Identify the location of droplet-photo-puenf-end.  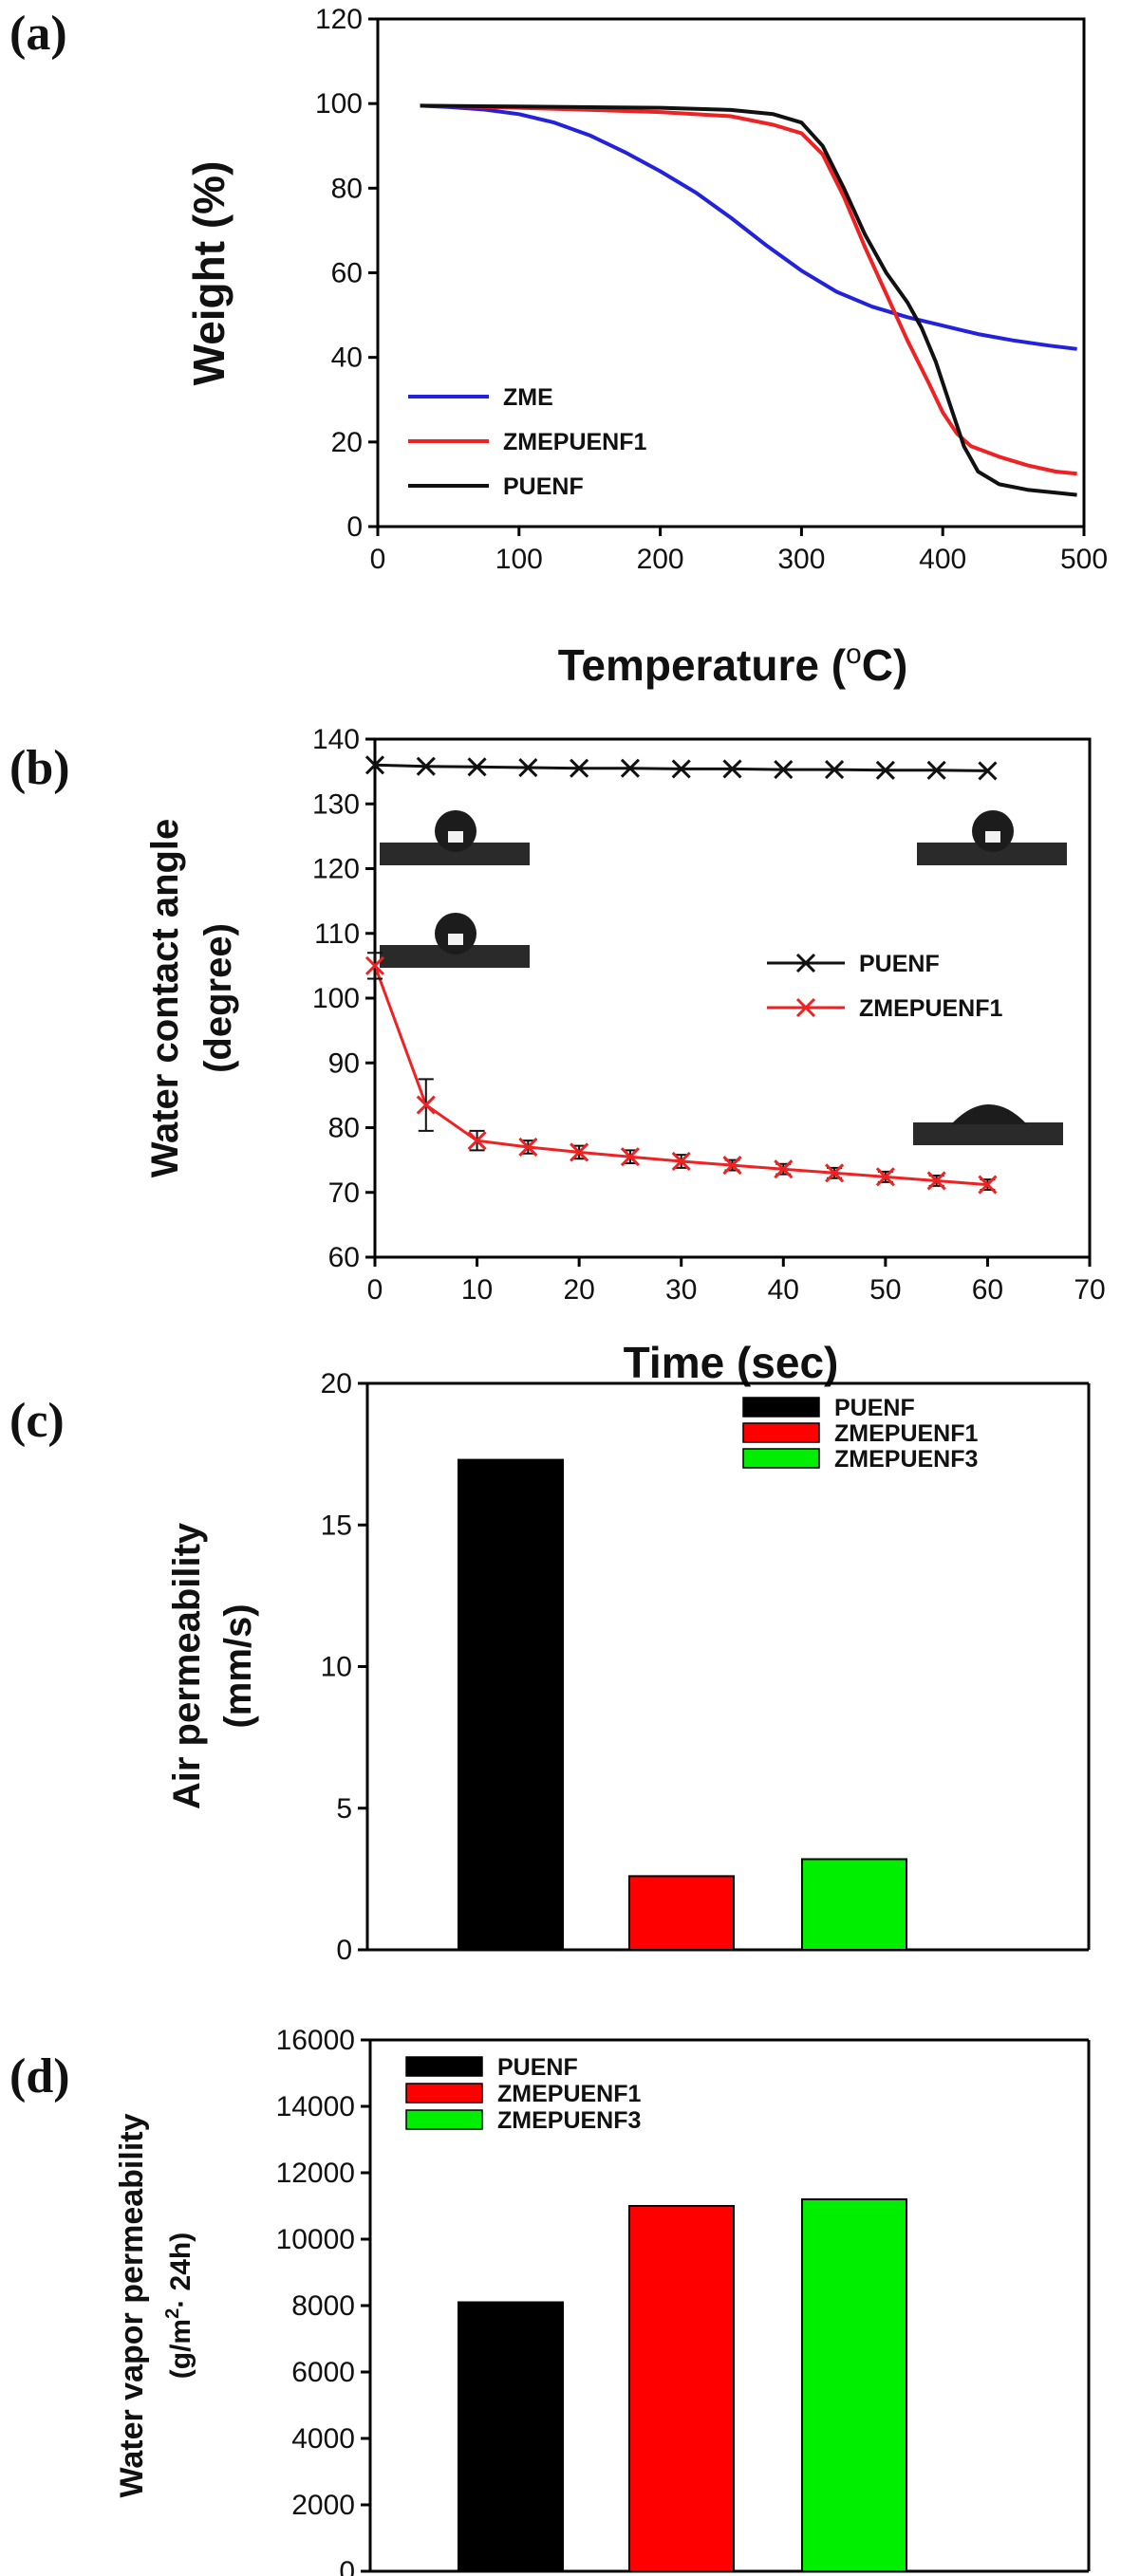
(992, 837).